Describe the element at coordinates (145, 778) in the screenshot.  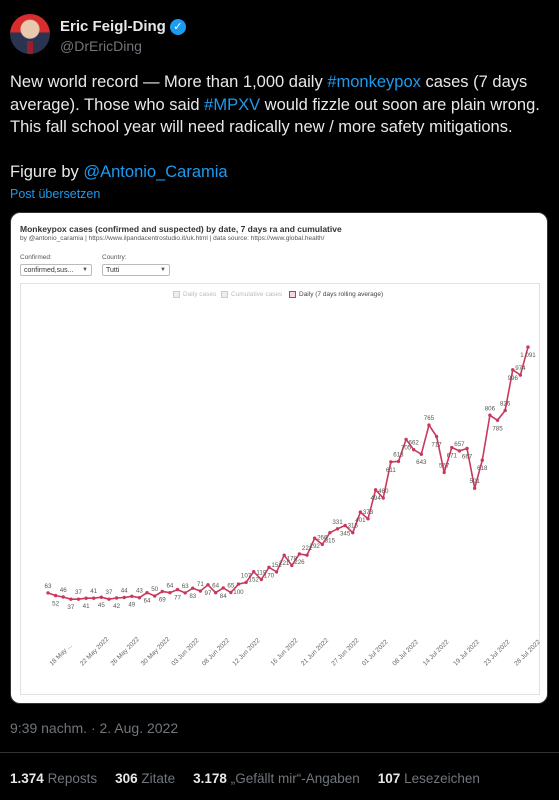
I see `stat-quotes: 306 Zitate` at that location.